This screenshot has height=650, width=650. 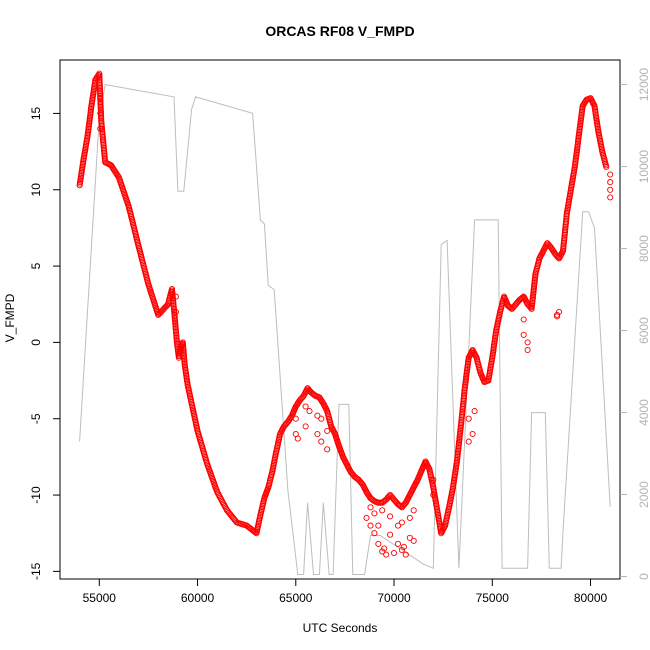 What do you see at coordinates (198, 598) in the screenshot?
I see `x-tick-label: 60000` at bounding box center [198, 598].